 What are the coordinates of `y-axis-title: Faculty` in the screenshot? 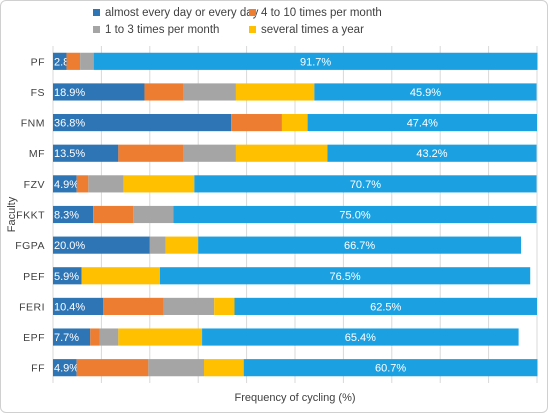 It's located at (12, 214).